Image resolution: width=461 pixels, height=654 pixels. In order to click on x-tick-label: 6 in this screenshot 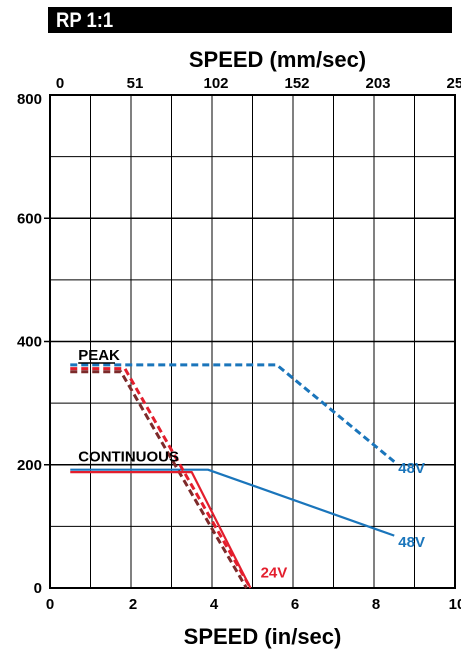, I will do `click(295, 604)`.